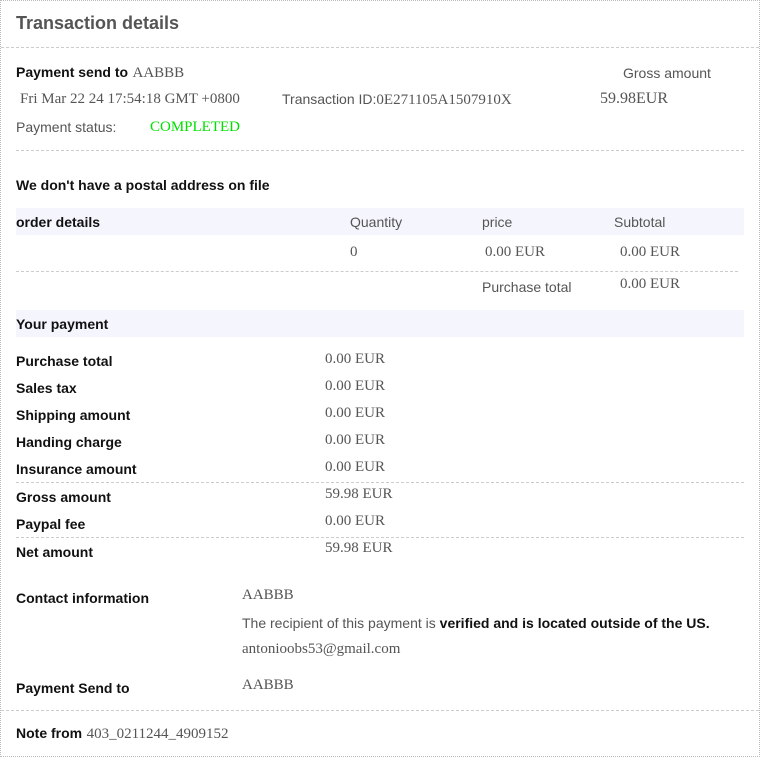 The height and width of the screenshot is (757, 760). What do you see at coordinates (268, 685) in the screenshot?
I see `payment-send-to-value: AABBB` at bounding box center [268, 685].